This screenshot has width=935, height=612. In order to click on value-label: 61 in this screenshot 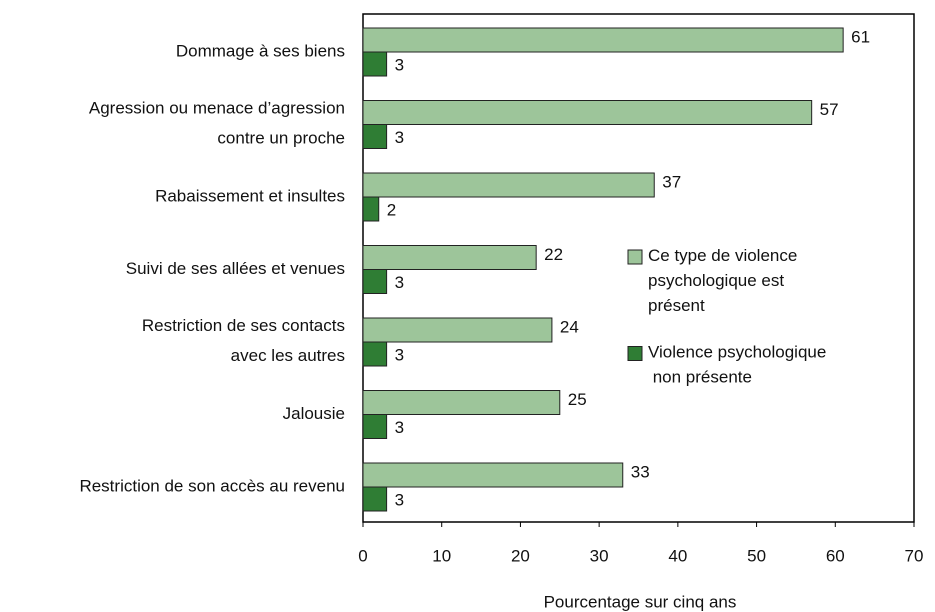, I will do `click(860, 36)`.